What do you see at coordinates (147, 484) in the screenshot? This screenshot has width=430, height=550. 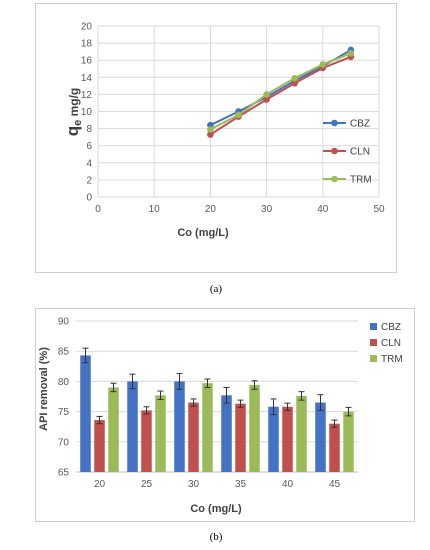 I see `chart-b-x-tick-label: 25` at bounding box center [147, 484].